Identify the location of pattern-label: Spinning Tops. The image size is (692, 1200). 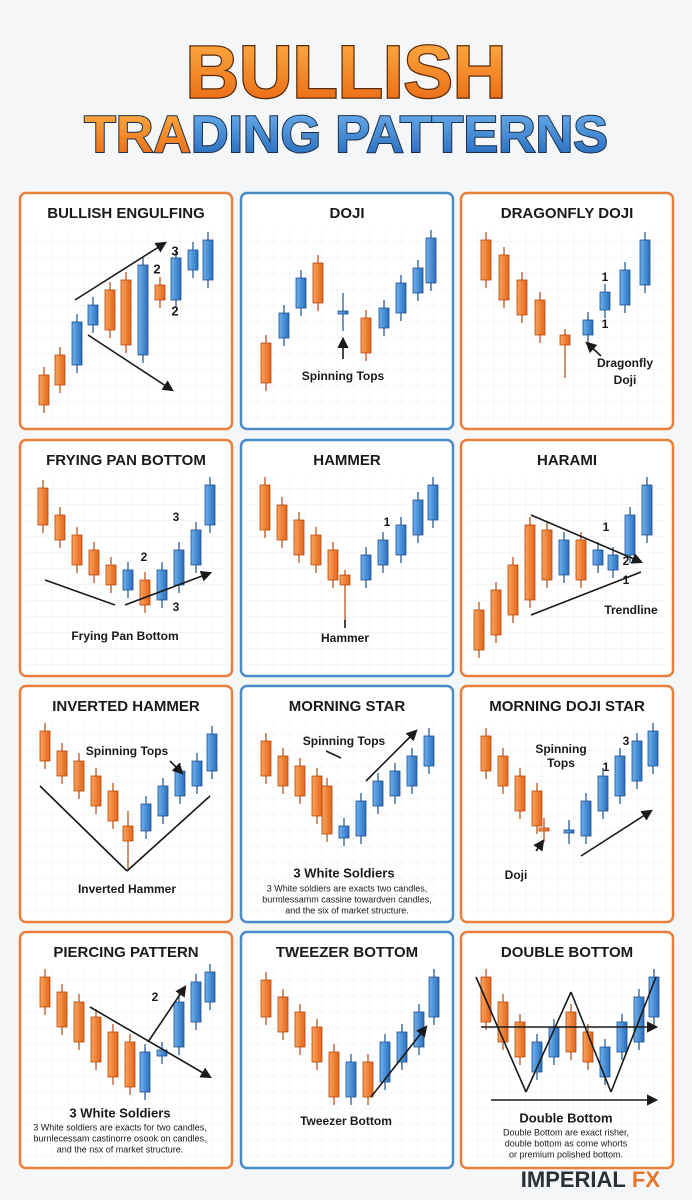
(127, 751).